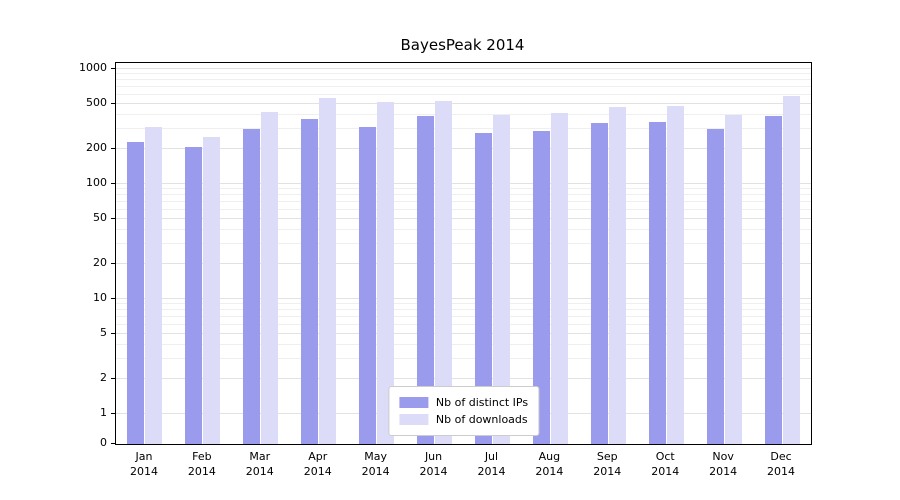 The image size is (900, 500). I want to click on bar-downloads-jun, so click(443, 272).